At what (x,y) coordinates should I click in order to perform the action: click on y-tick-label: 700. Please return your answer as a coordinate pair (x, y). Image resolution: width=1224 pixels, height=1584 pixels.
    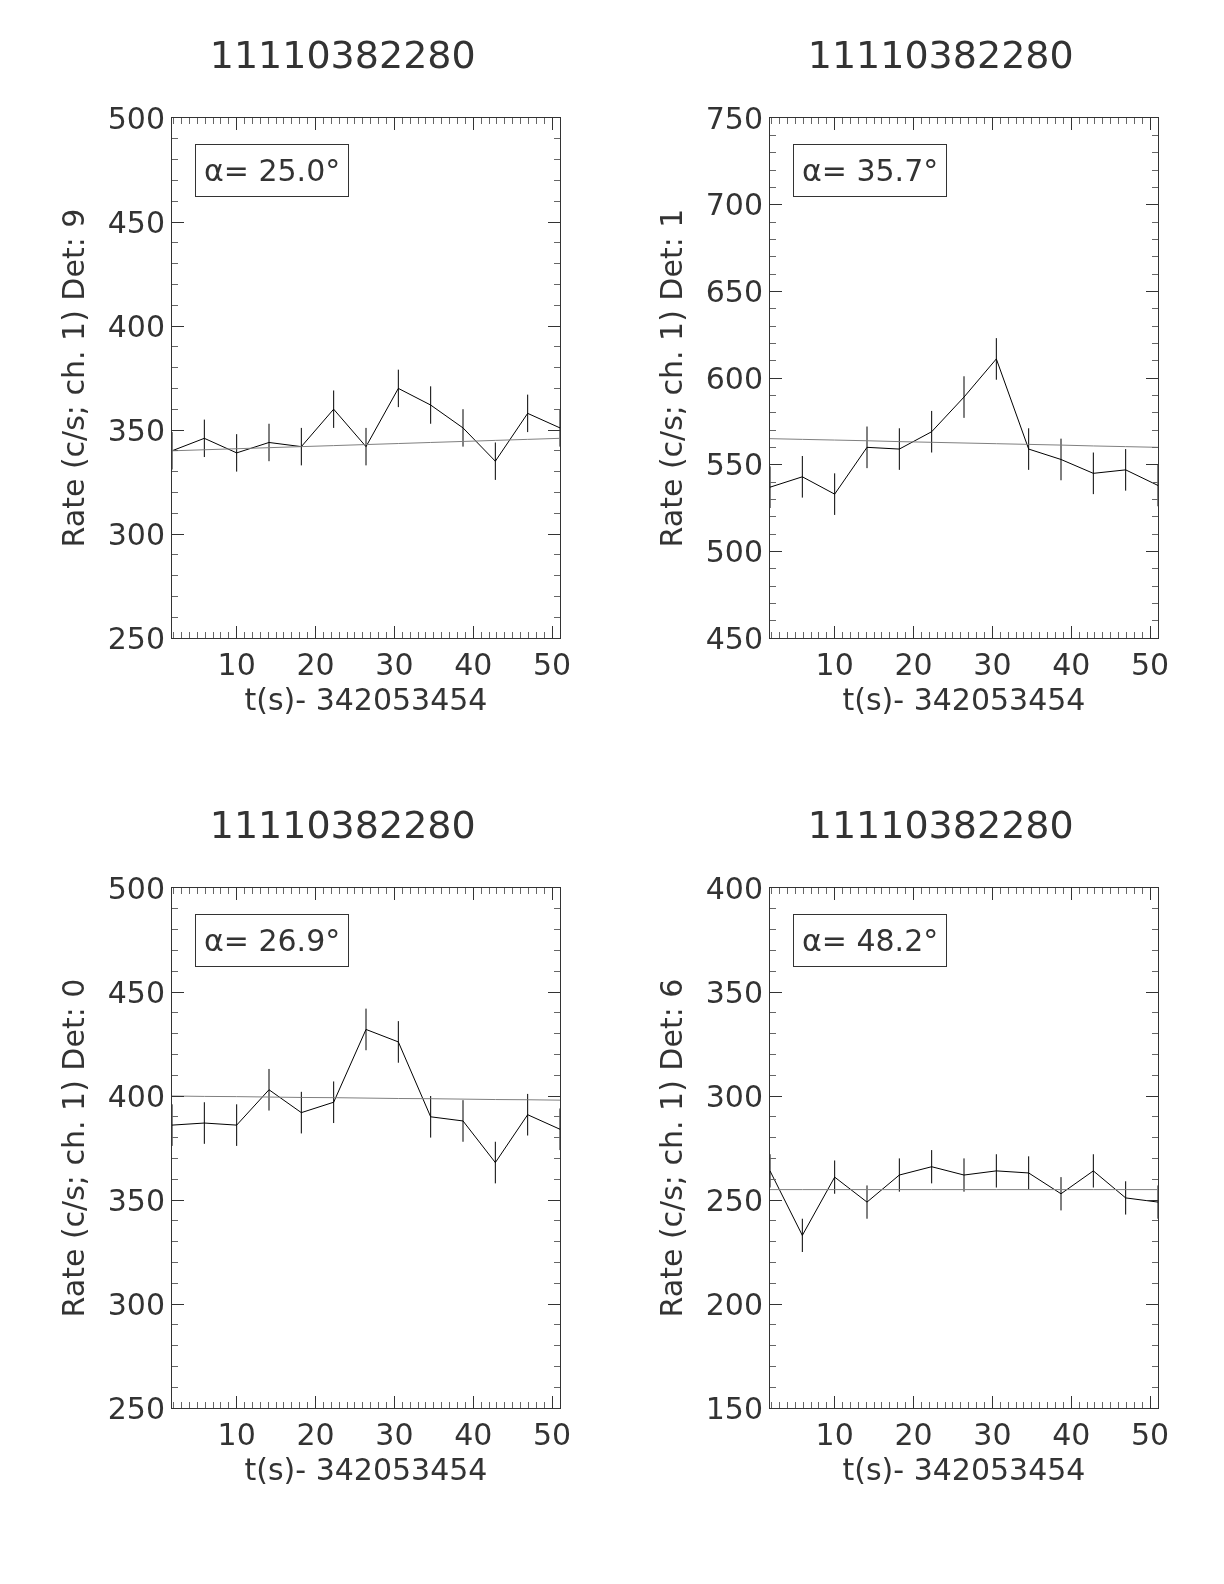
    Looking at the image, I should click on (734, 205).